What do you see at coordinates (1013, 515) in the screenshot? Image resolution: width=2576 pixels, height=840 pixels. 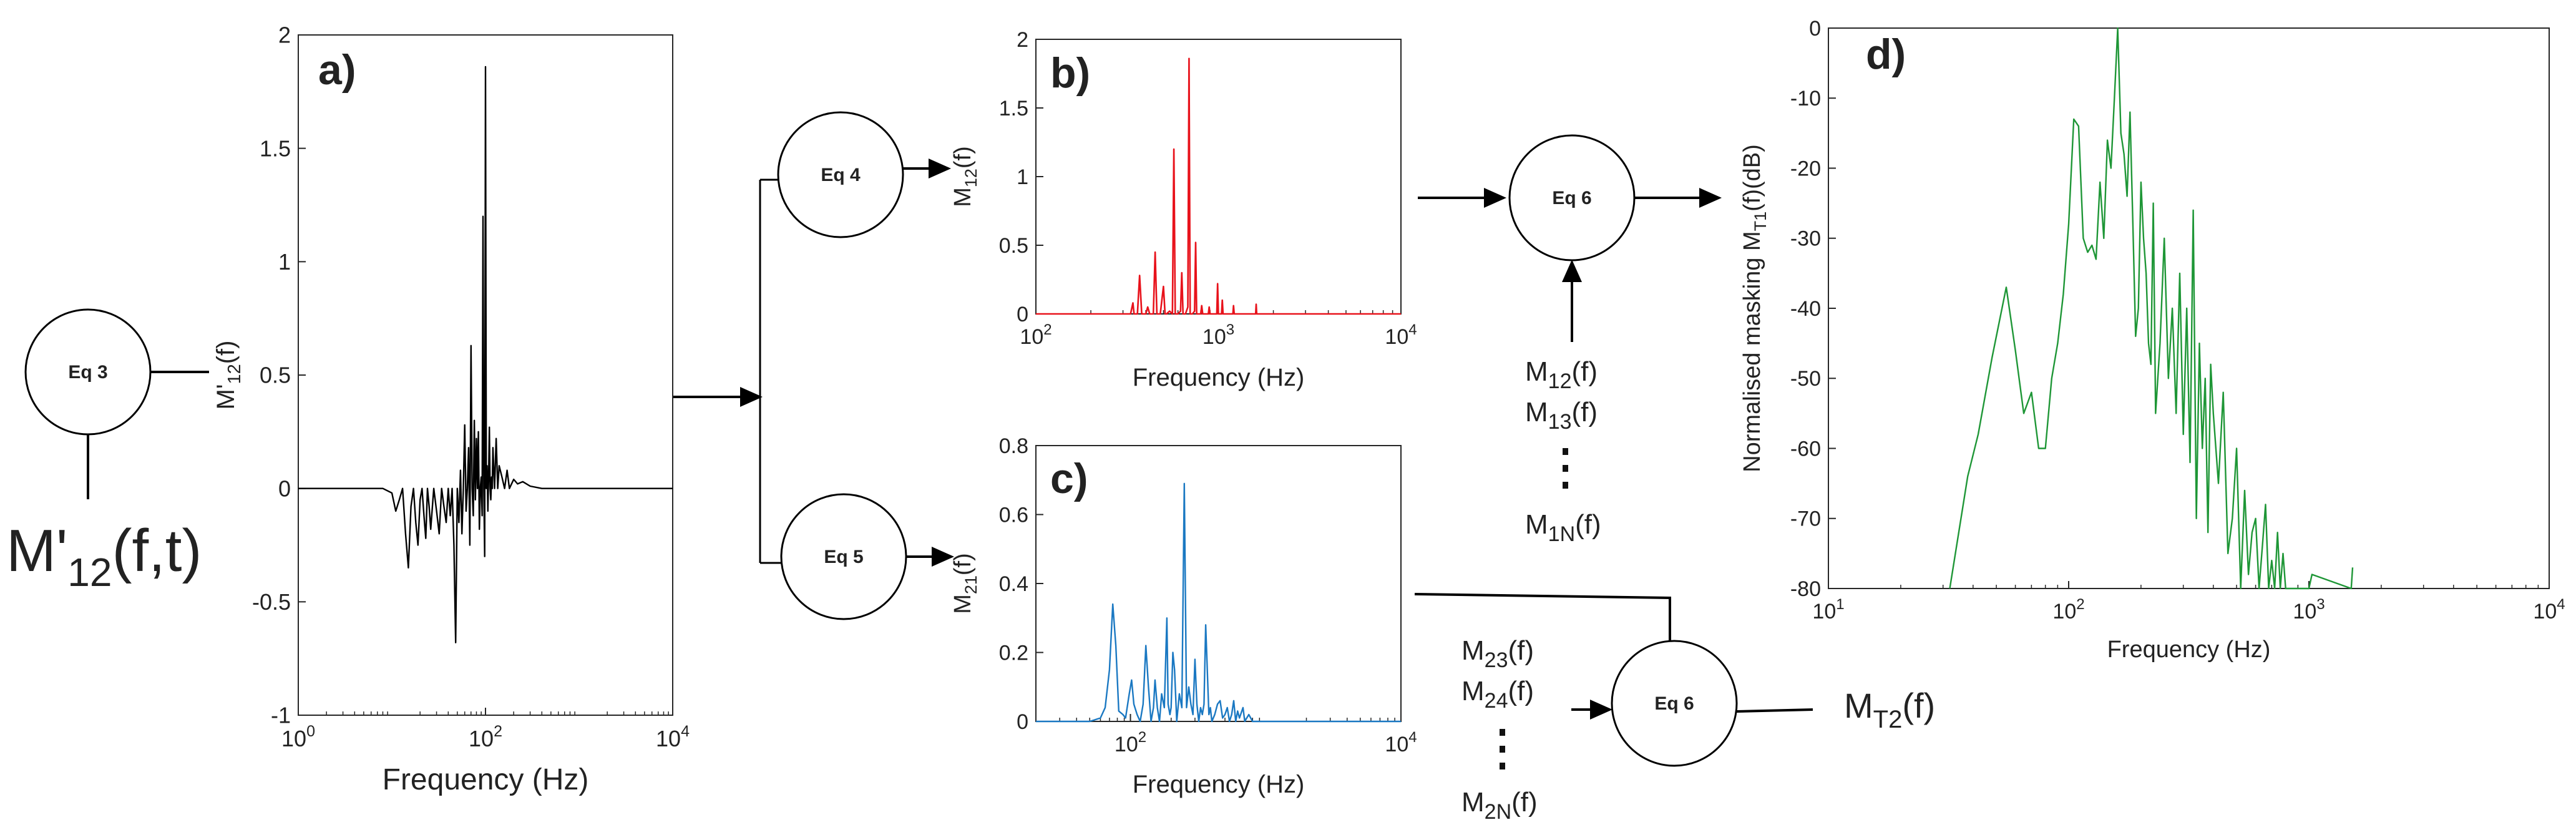 I see `y-tick-label: 0.6` at bounding box center [1013, 515].